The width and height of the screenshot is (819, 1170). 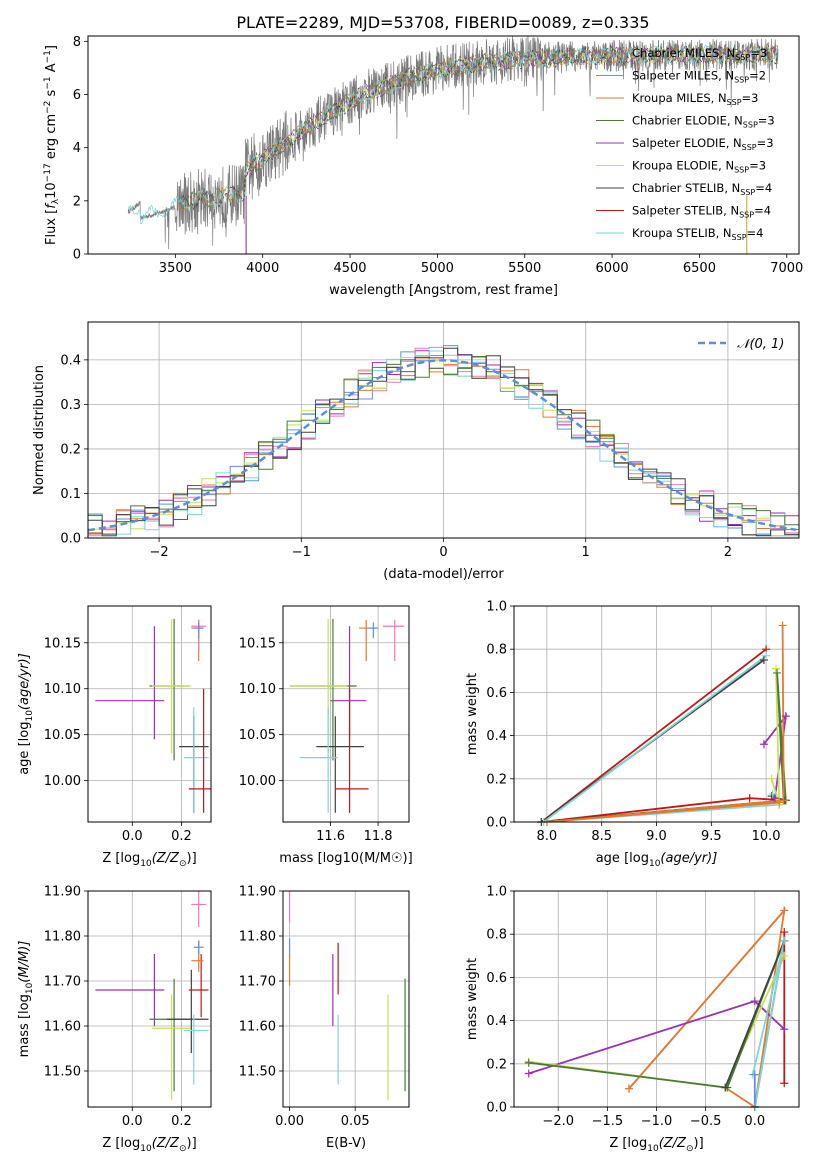 I want to click on panel-mass-vs-EBV: 0.00 0.05 11.50 11.60 11.70 11.80 11.90 E(B-V), so click(x=324, y=1018).